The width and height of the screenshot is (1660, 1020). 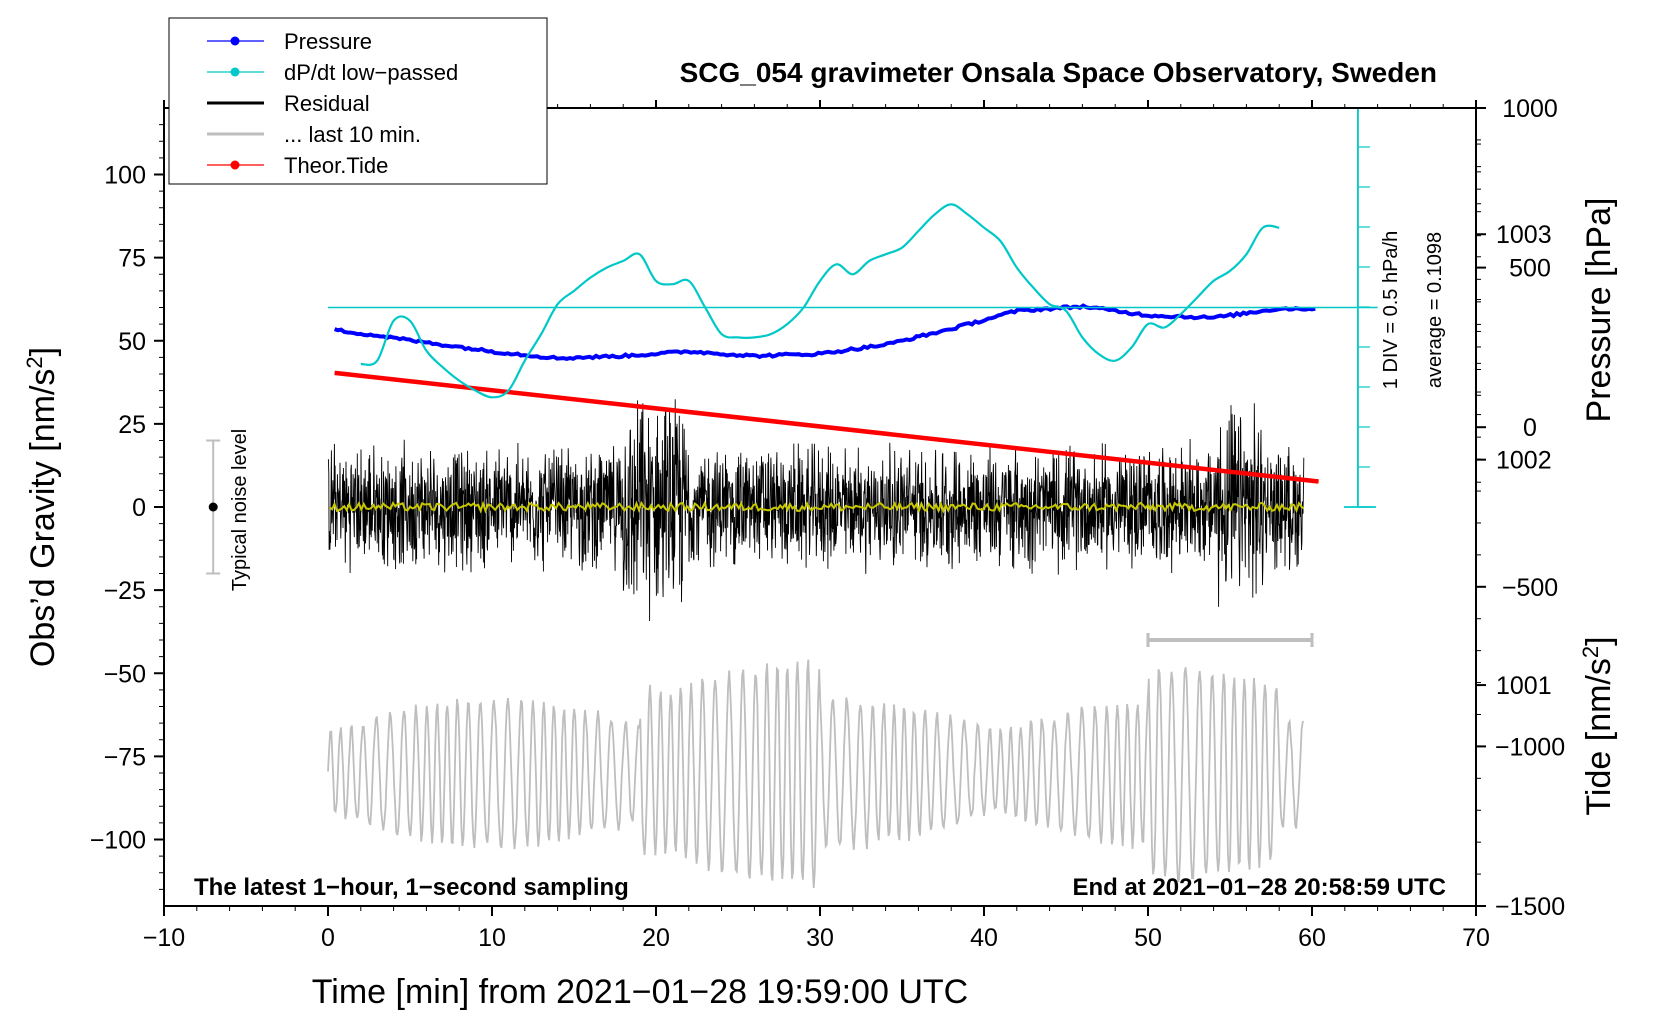 I want to click on residual-mean-series, so click(x=817, y=507).